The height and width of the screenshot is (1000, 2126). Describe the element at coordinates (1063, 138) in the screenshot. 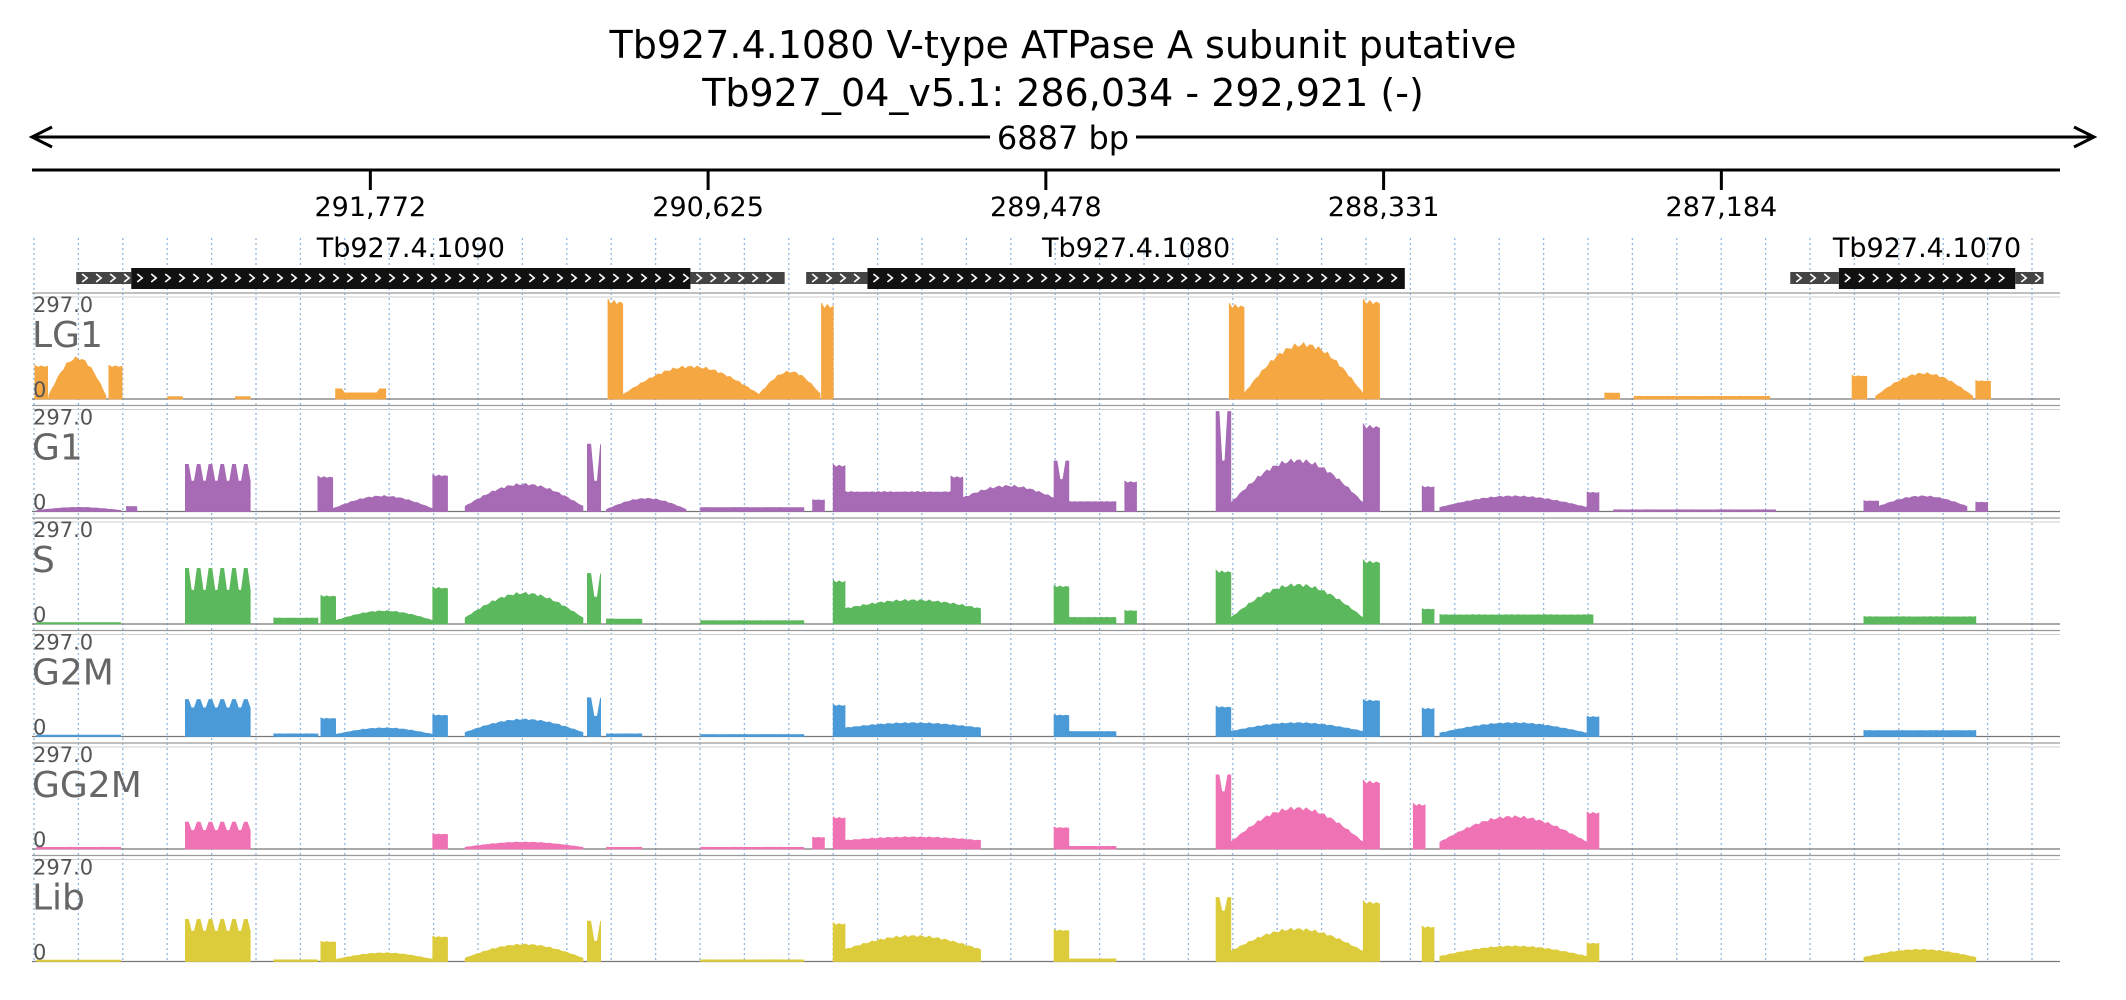

I see `span-arrow: 6887 bp` at that location.